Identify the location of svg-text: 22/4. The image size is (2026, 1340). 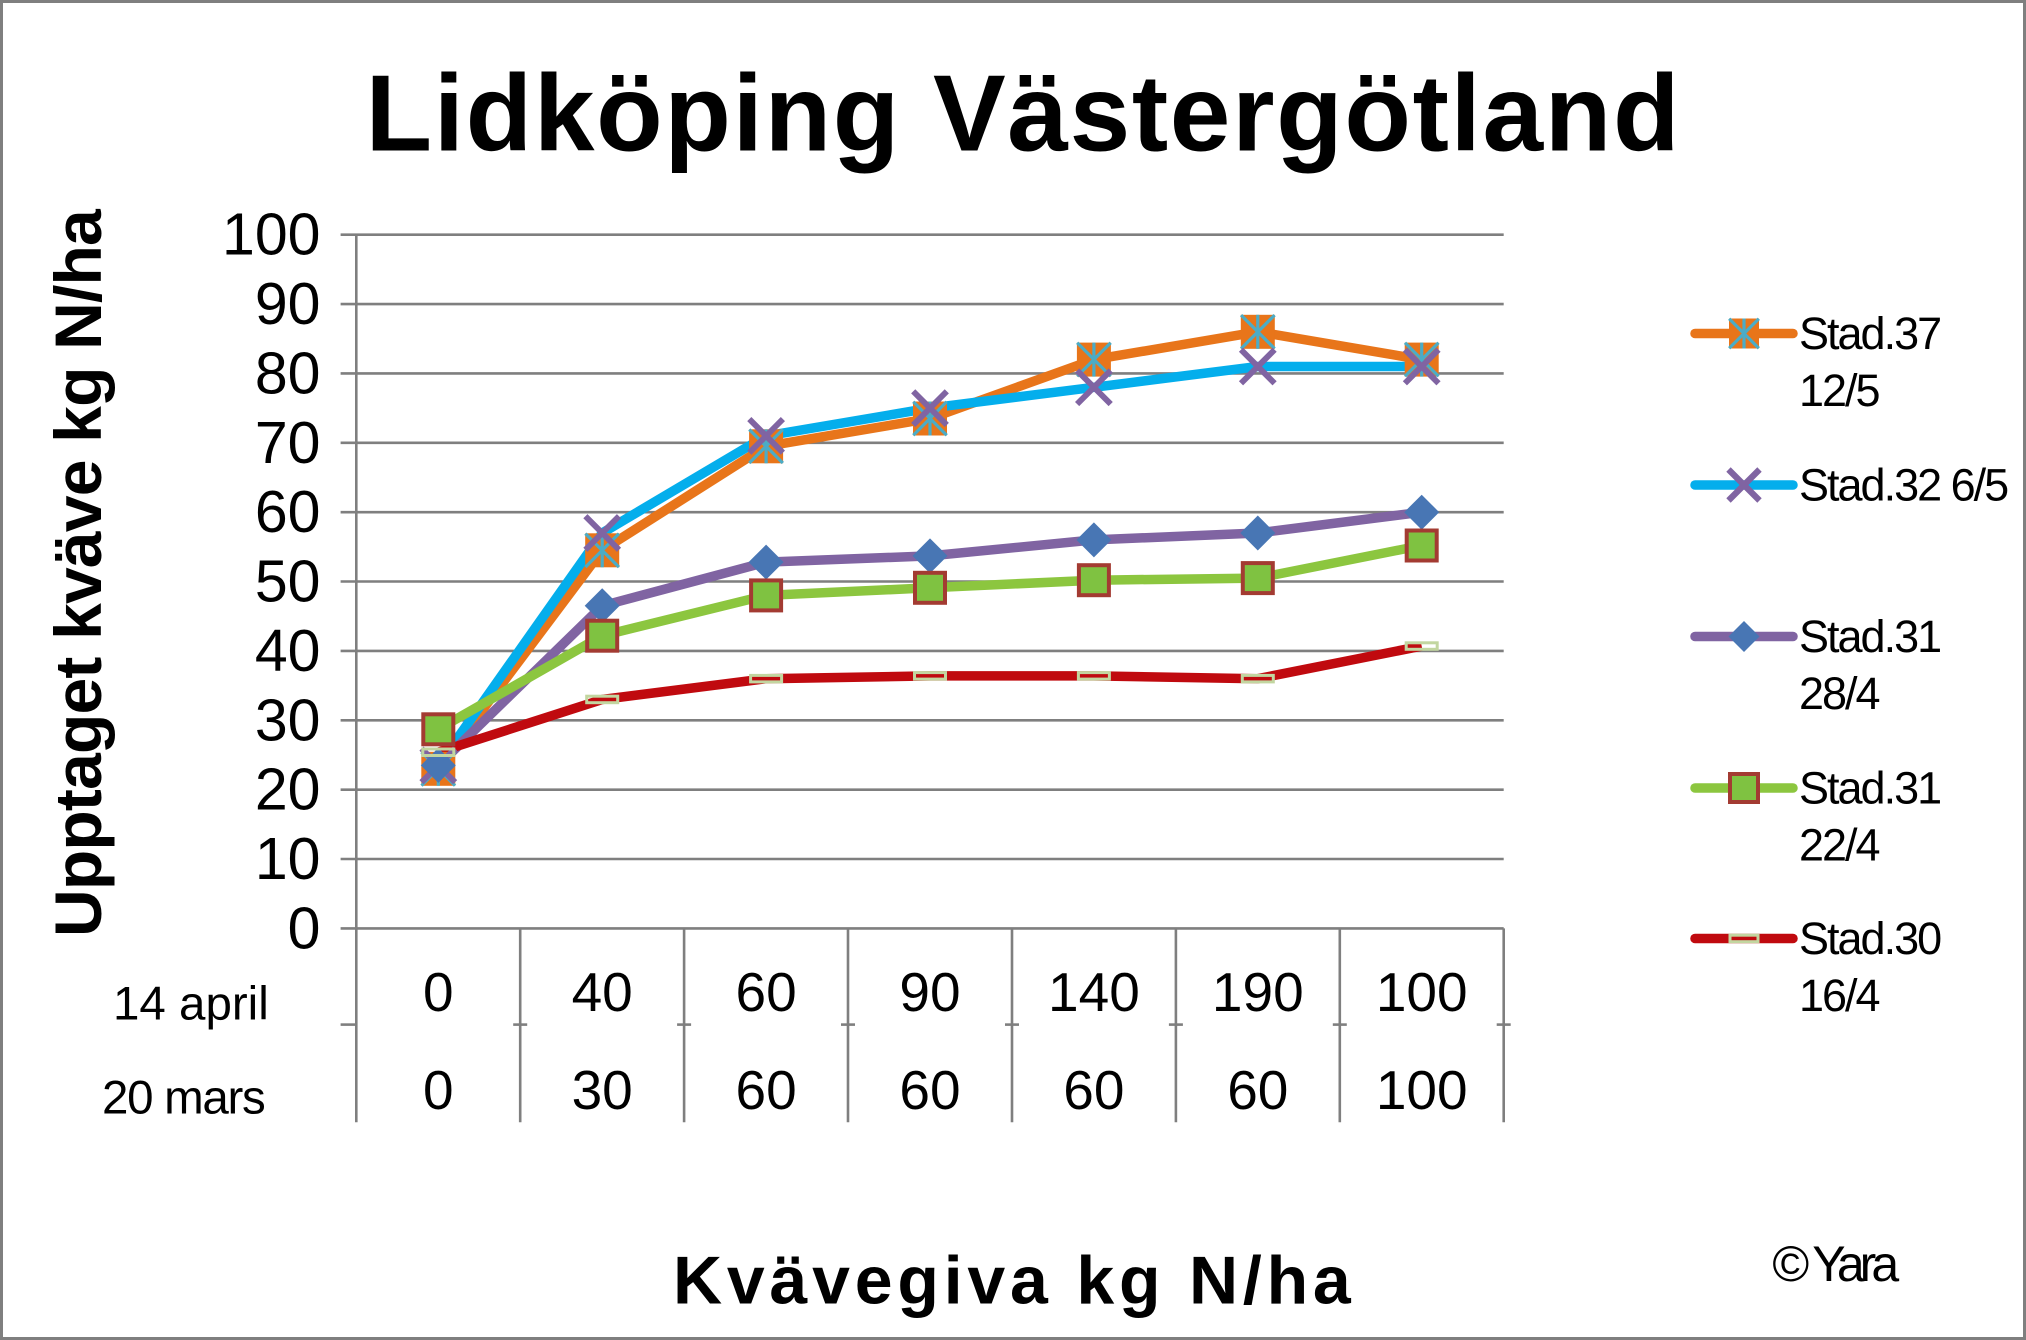
(1839, 845).